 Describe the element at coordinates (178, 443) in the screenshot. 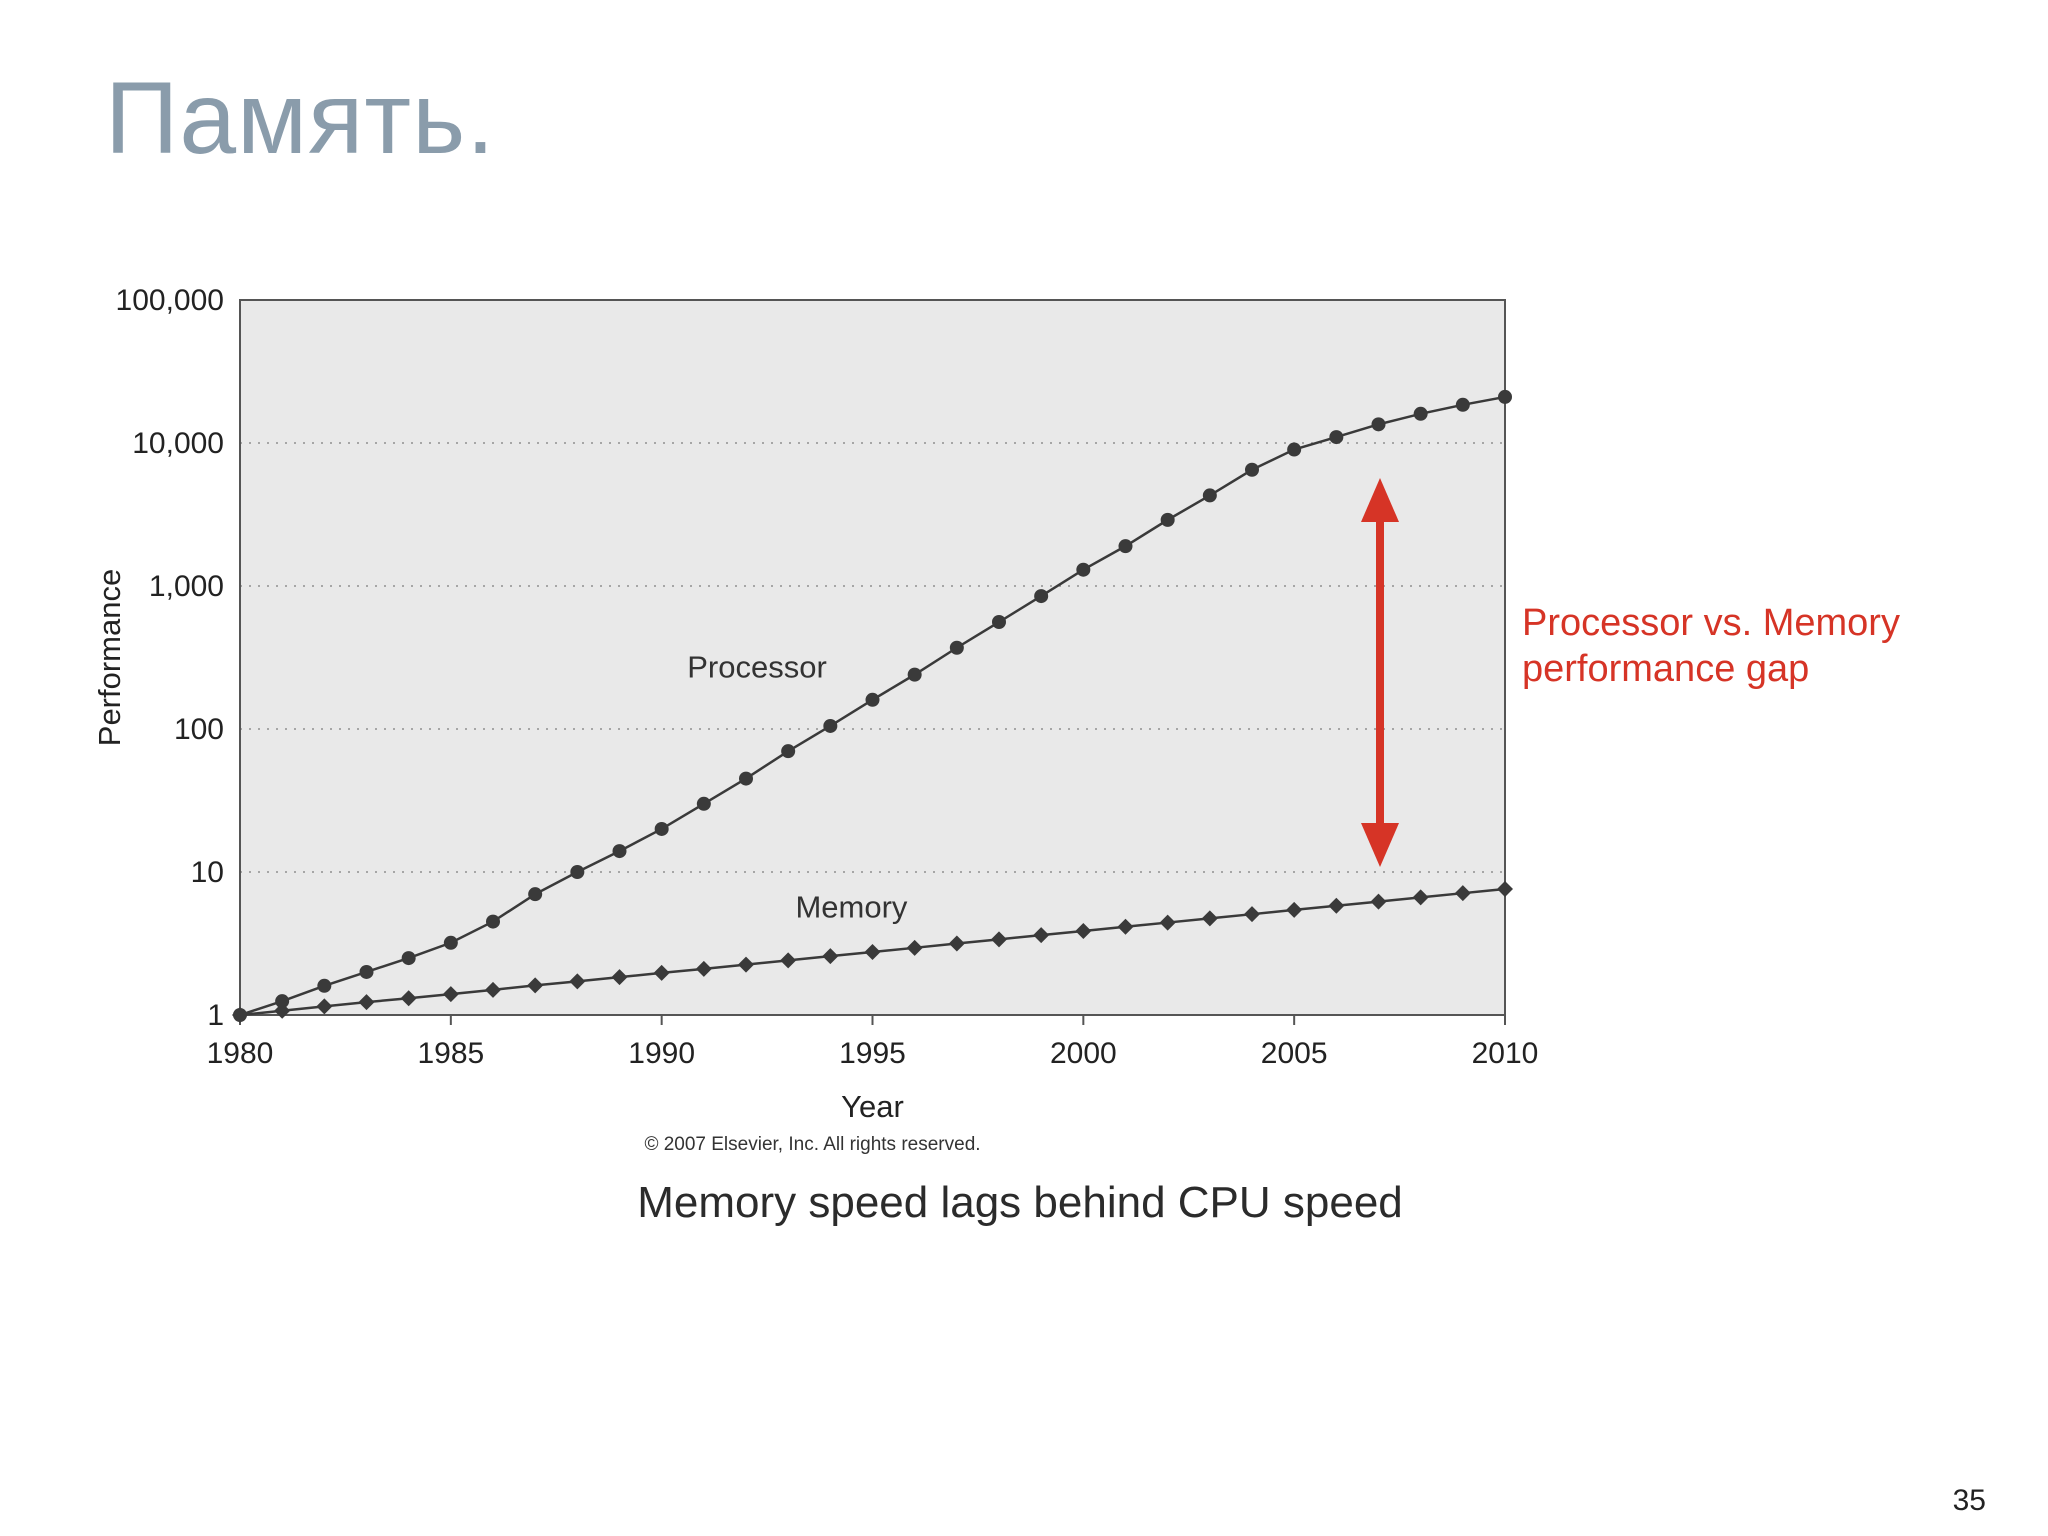

I see `svg-text: 10,000` at that location.